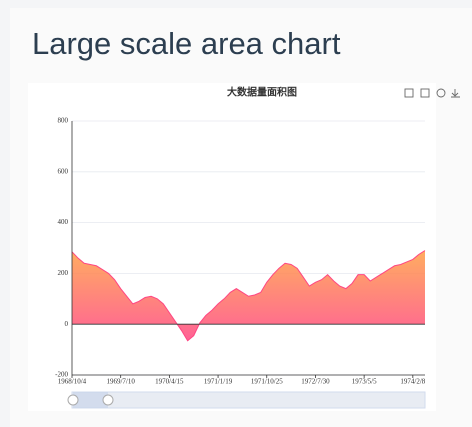  I want to click on y-tick-label: 400, so click(63, 222).